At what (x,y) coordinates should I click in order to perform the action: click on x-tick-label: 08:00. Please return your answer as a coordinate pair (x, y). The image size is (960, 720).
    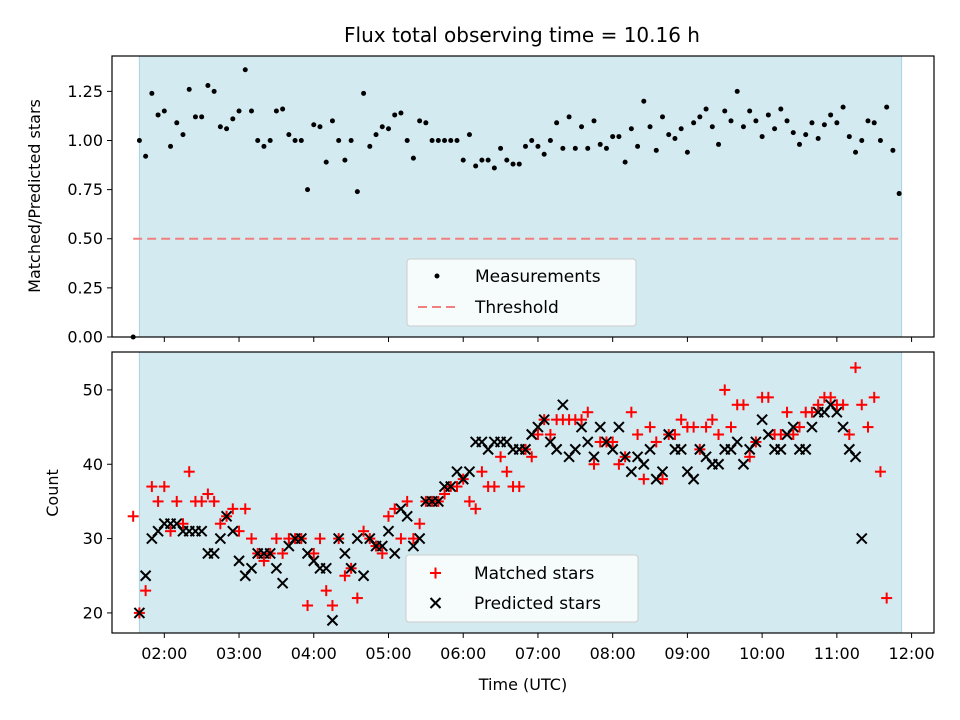
    Looking at the image, I should click on (613, 653).